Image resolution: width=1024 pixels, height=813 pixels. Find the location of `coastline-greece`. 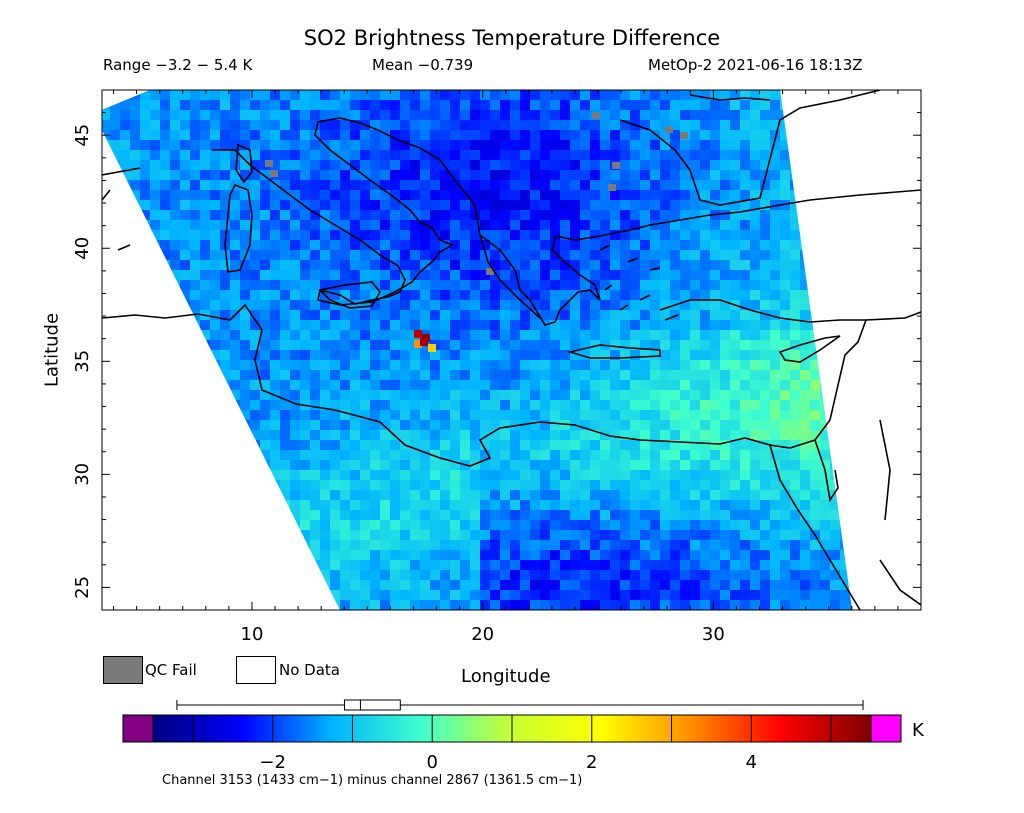

coastline-greece is located at coordinates (700, 257).